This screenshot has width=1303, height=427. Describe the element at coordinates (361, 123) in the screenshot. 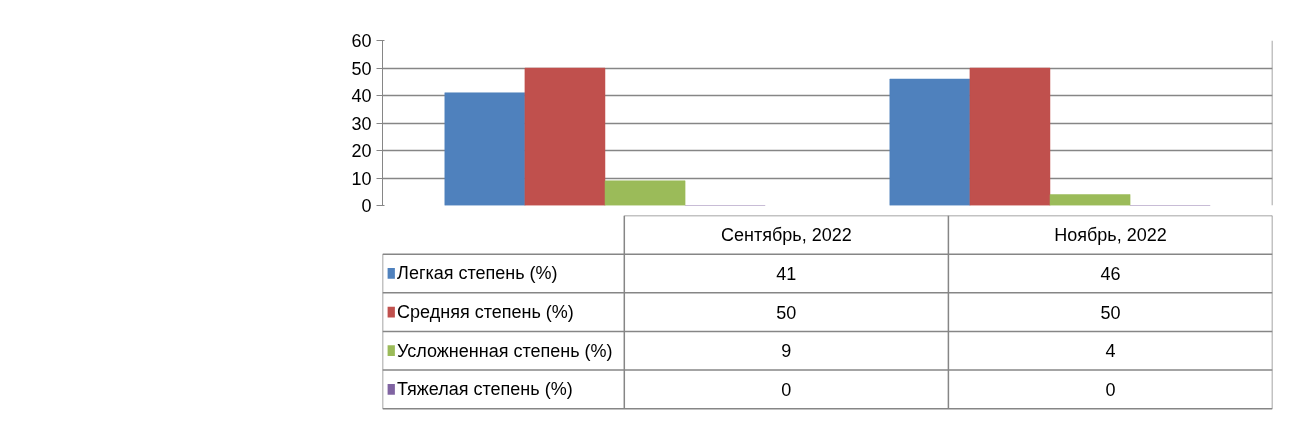

I see `y-tick-label: 30` at that location.